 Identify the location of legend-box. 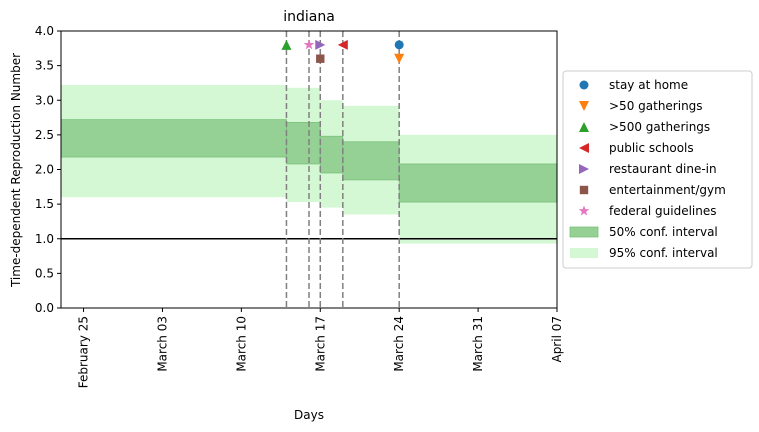
(657, 169).